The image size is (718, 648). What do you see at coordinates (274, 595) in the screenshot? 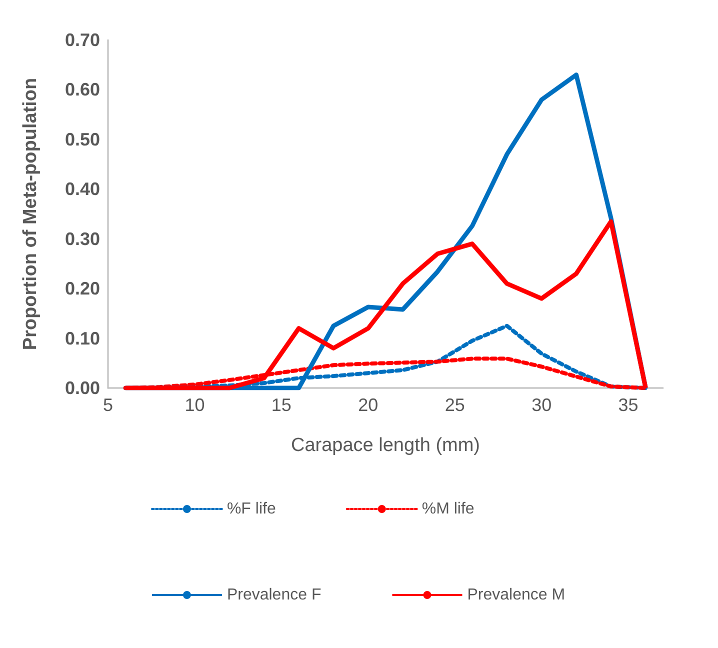
I see `legend-label: Prevalence F` at bounding box center [274, 595].